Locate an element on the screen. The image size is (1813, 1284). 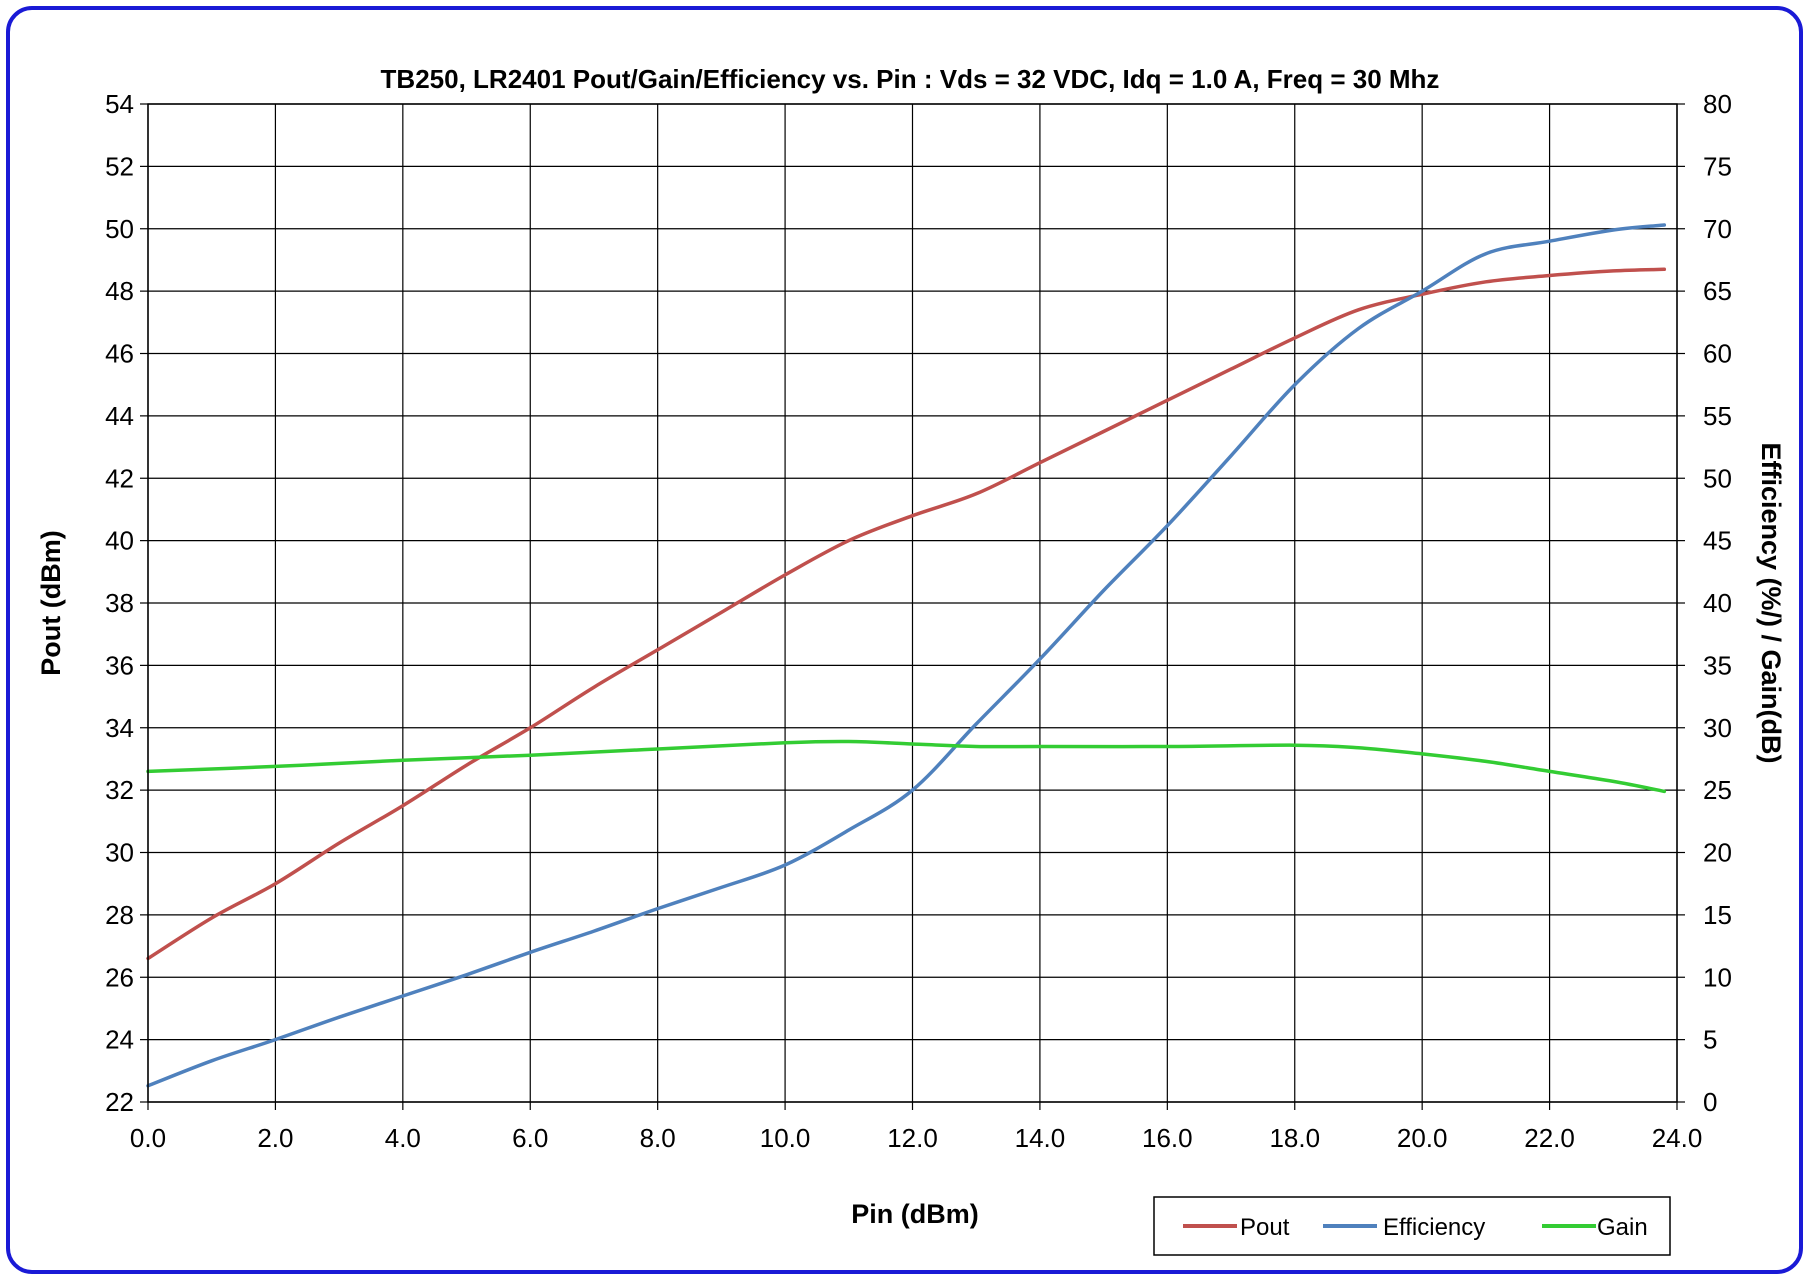
left-tick-label: 30 is located at coordinates (119, 853).